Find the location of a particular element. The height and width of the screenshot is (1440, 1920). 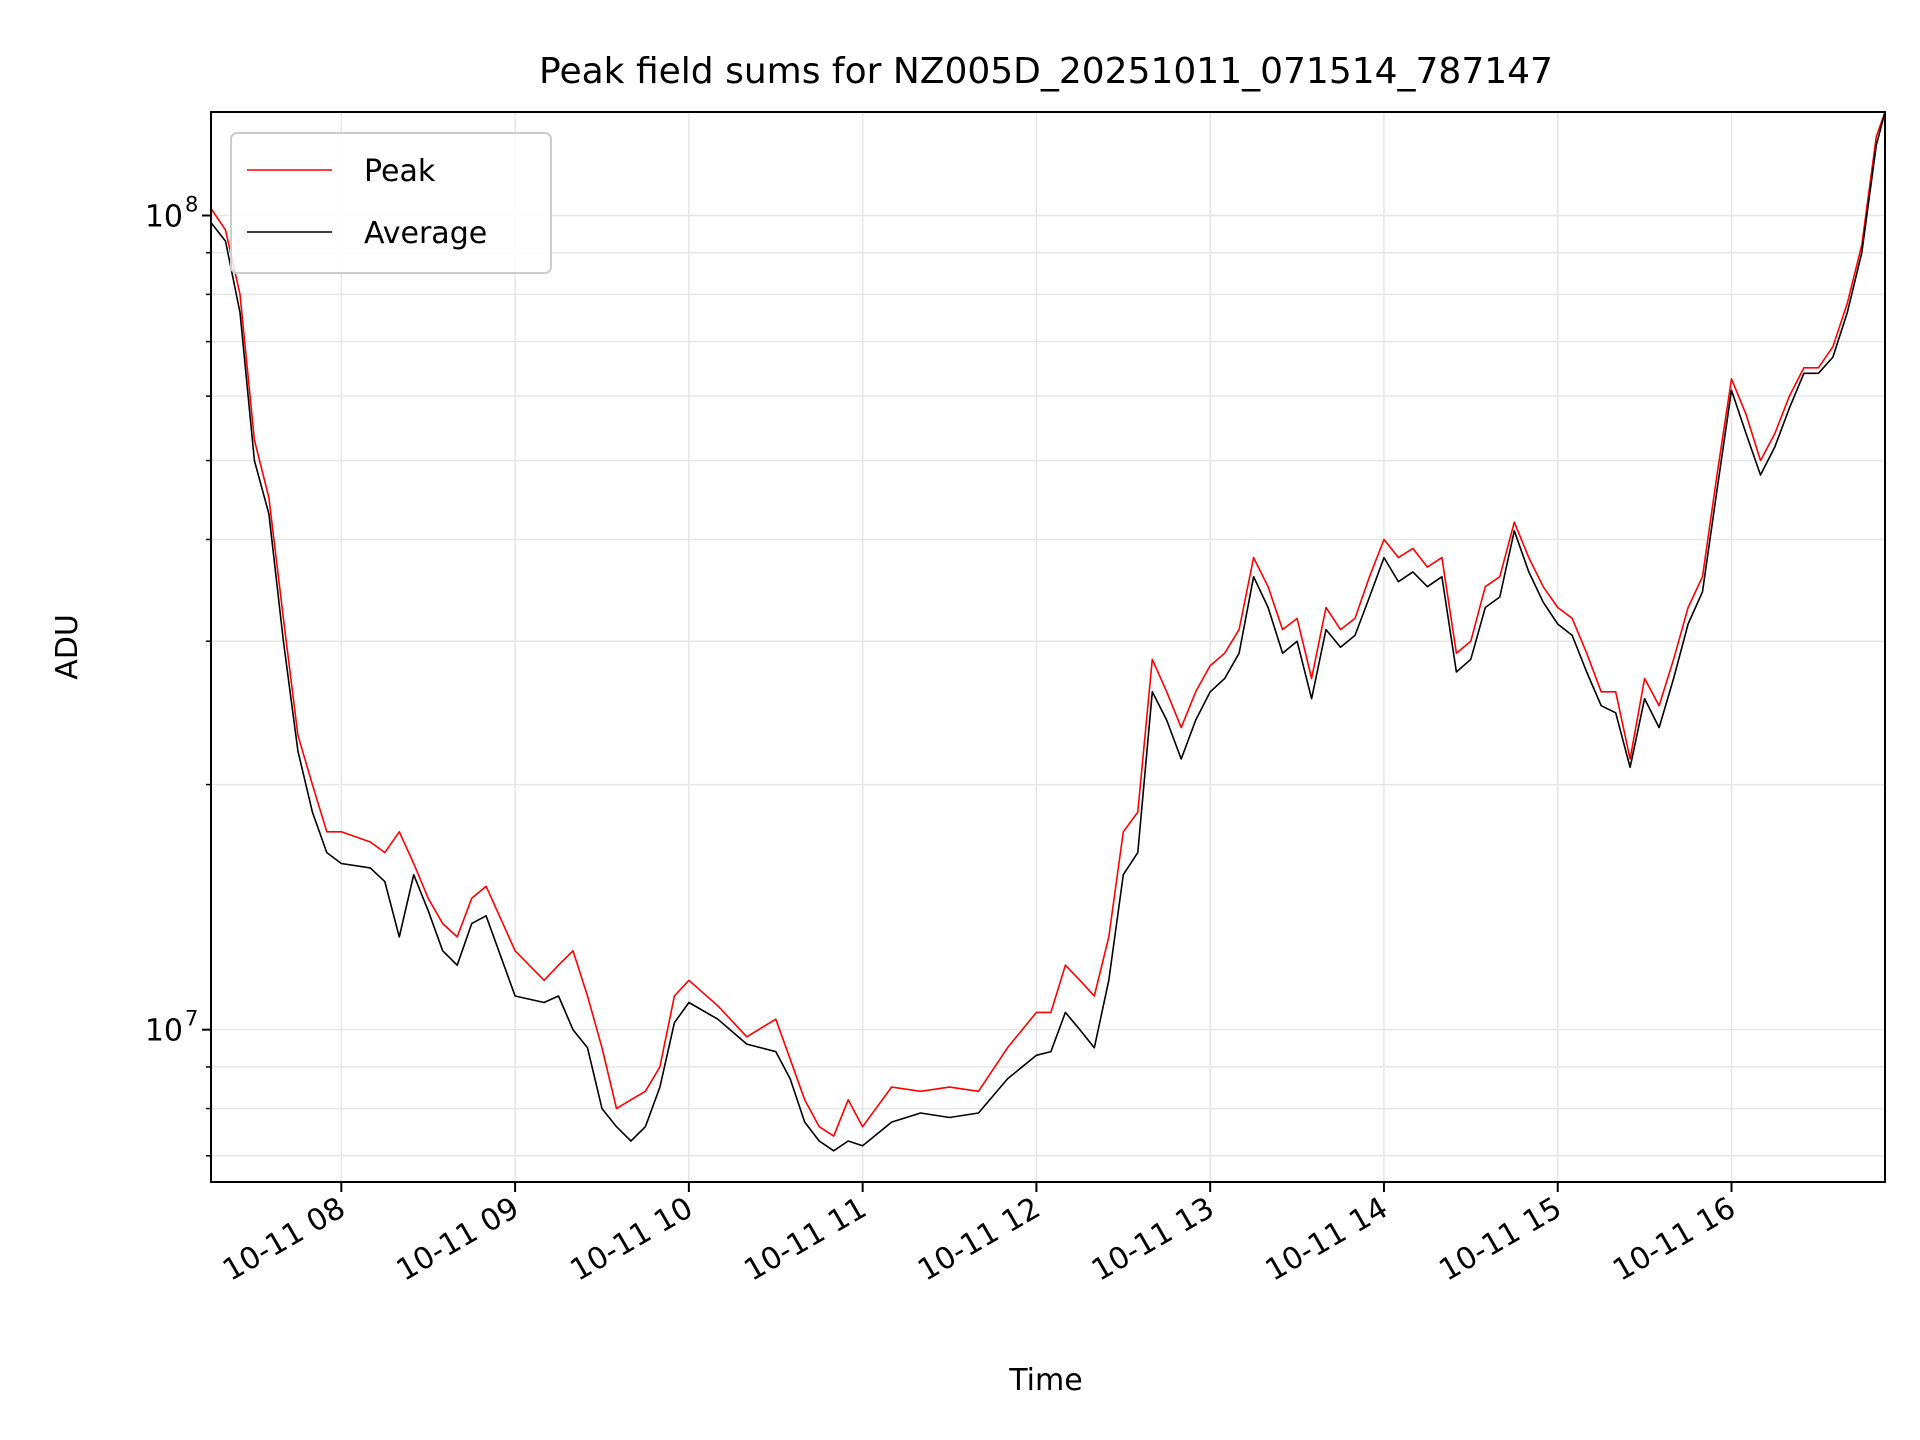

legend-label-average: Average is located at coordinates (425, 233).